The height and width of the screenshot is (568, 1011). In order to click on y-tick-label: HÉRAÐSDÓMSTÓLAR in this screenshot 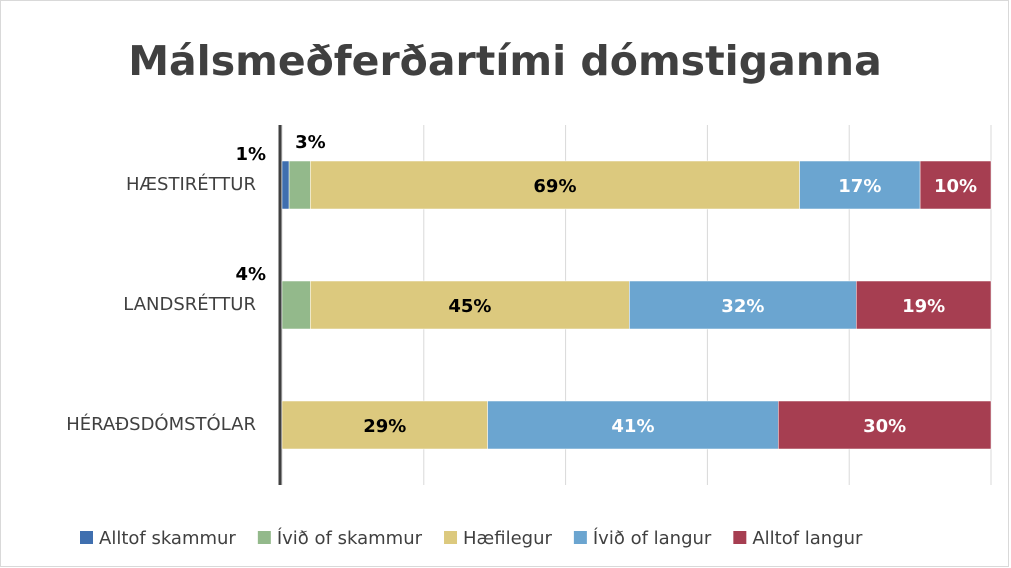, I will do `click(161, 424)`.